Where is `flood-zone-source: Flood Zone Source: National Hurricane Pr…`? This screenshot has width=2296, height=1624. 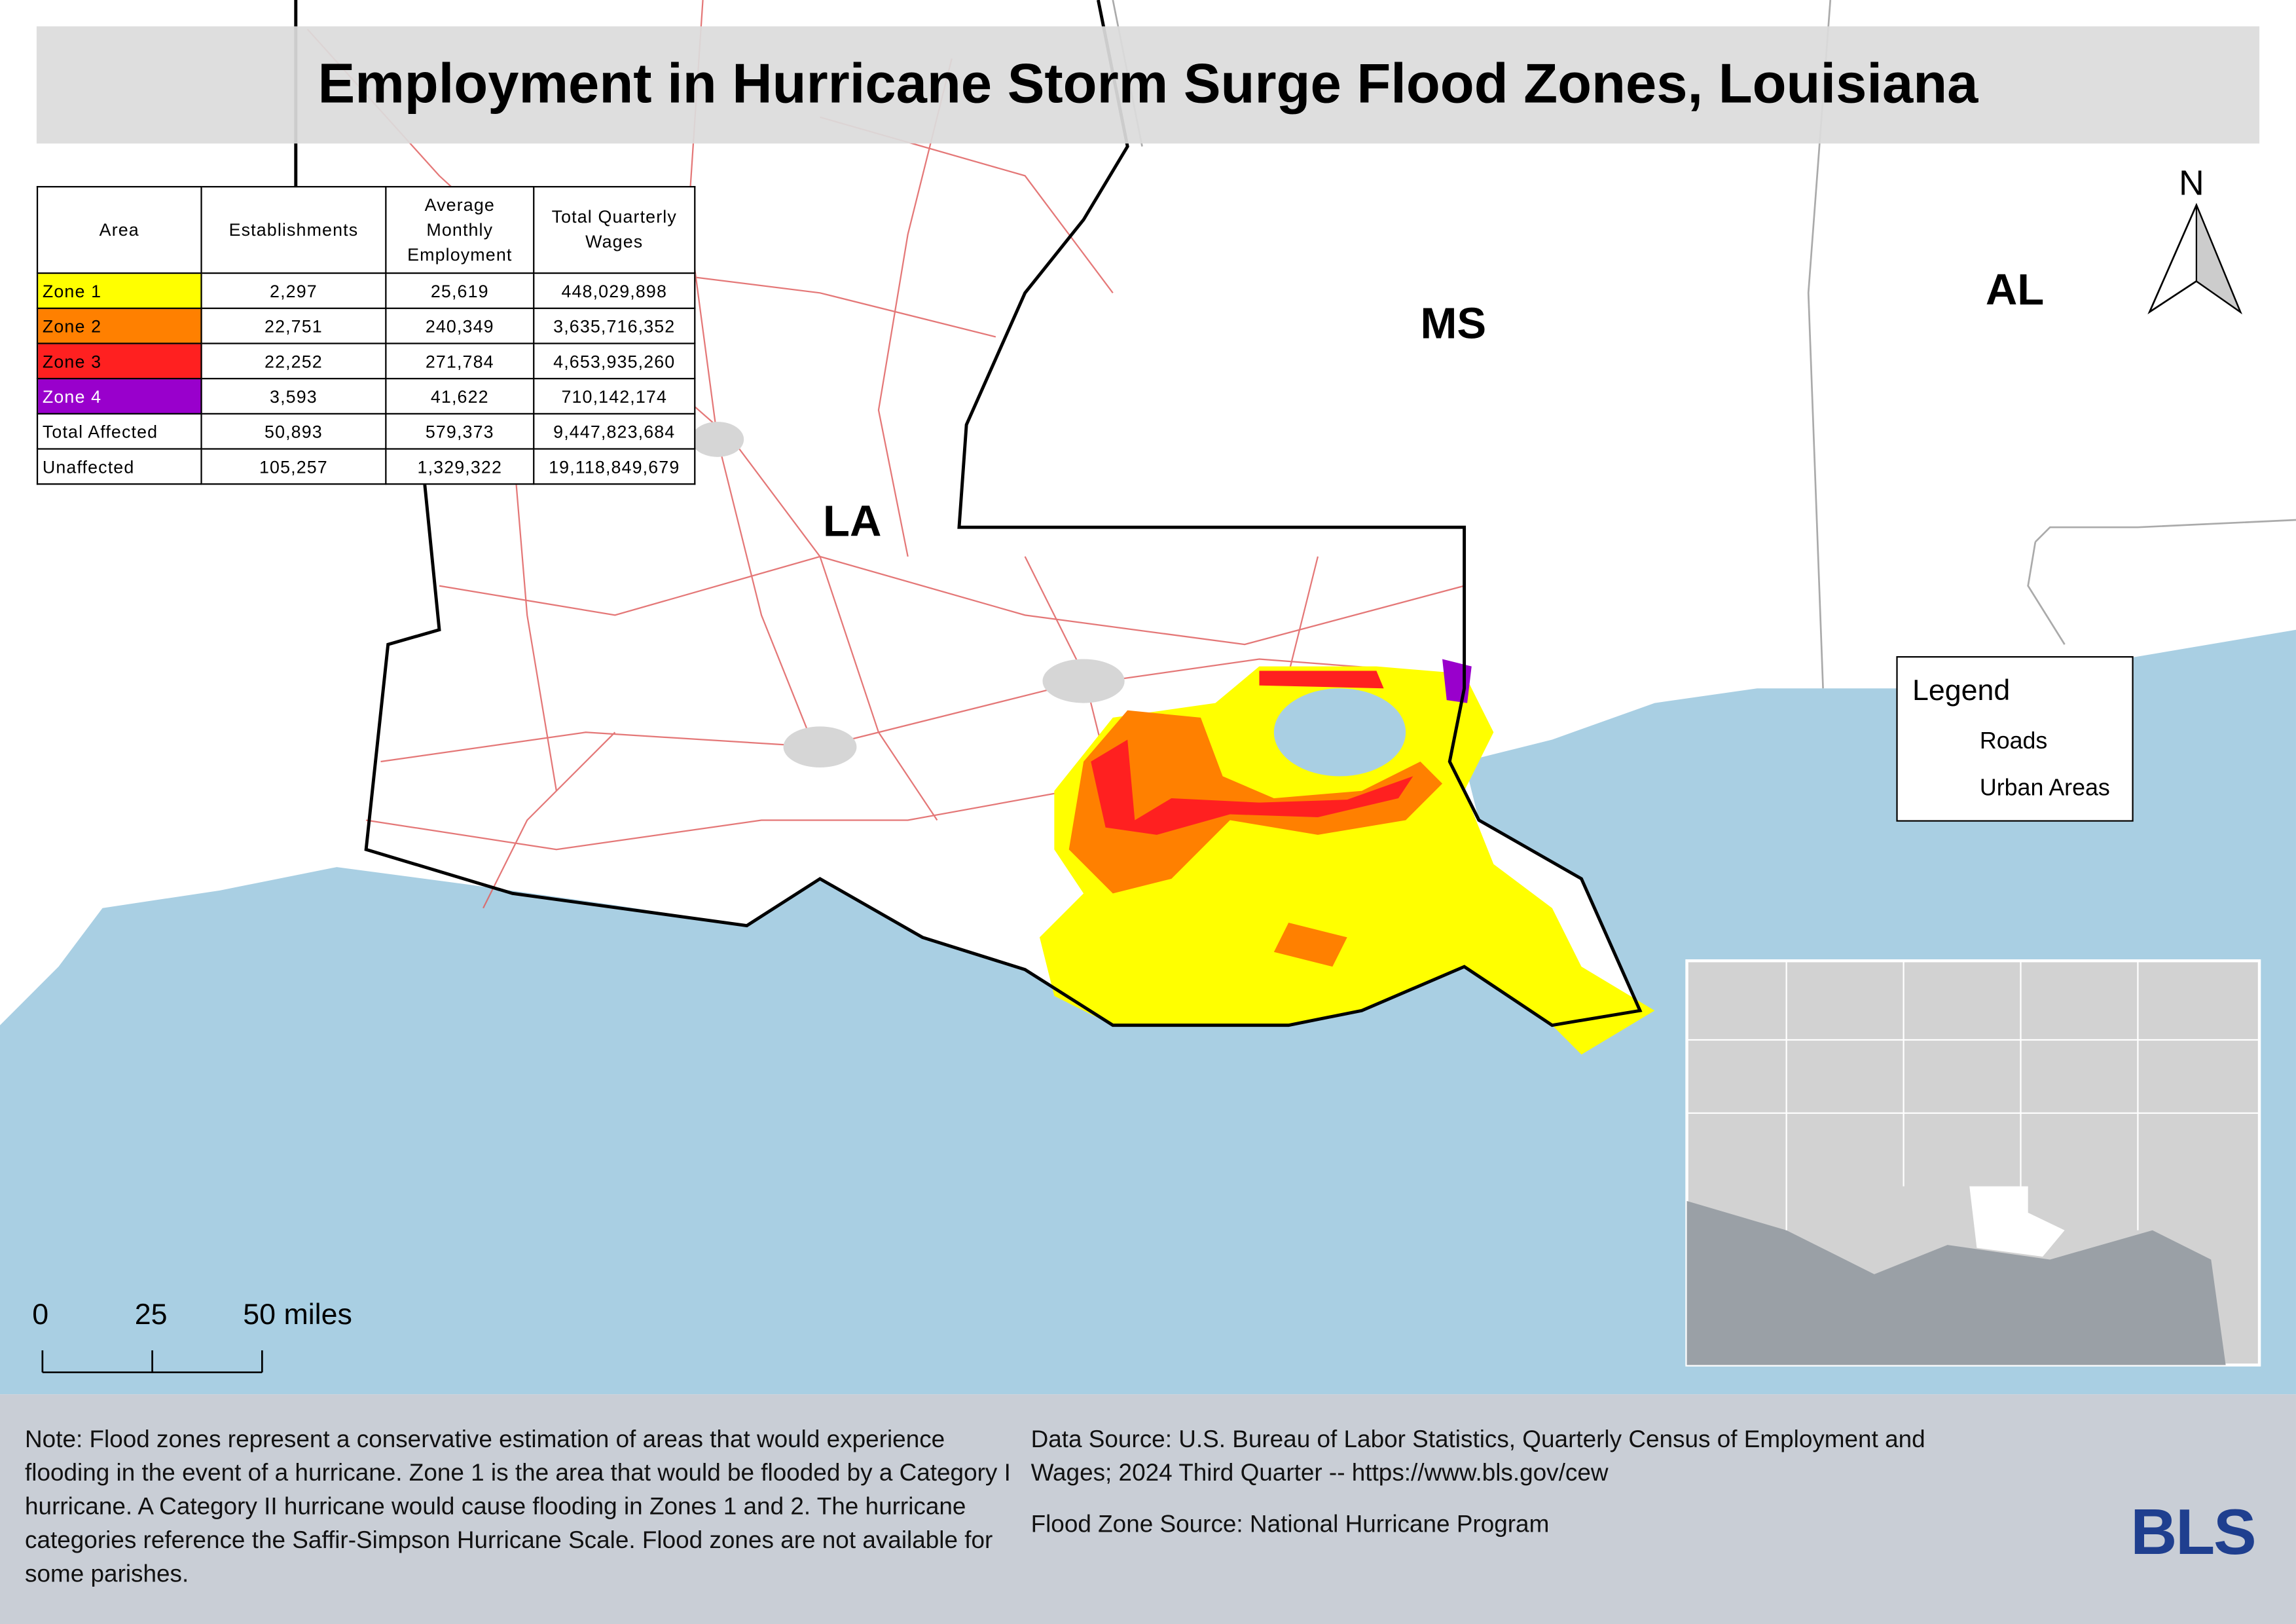
flood-zone-source: Flood Zone Source: National Hurricane Pr… is located at coordinates (1290, 1524).